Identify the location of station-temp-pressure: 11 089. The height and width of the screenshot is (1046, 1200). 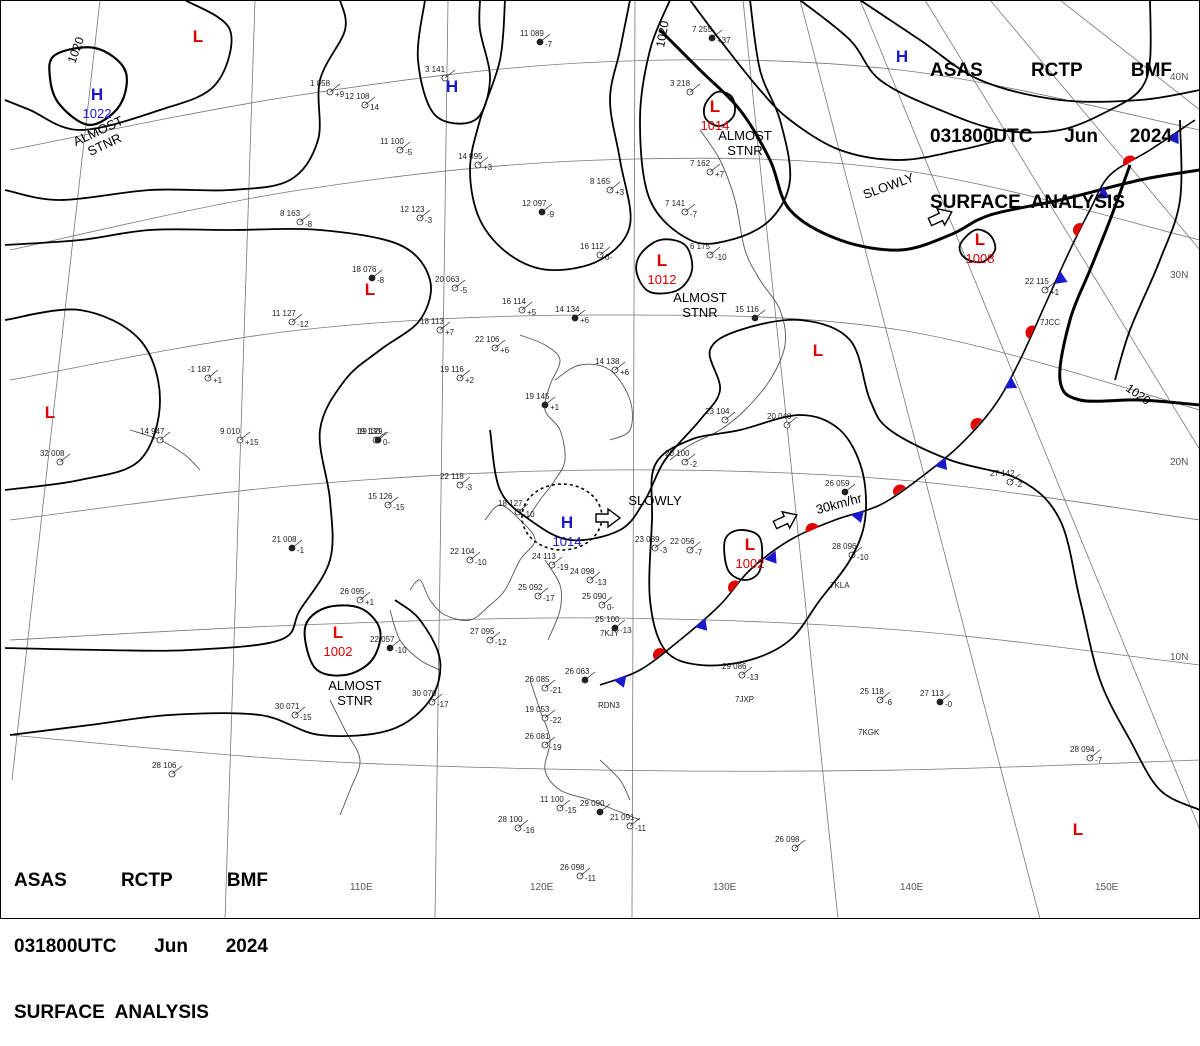
(532, 33).